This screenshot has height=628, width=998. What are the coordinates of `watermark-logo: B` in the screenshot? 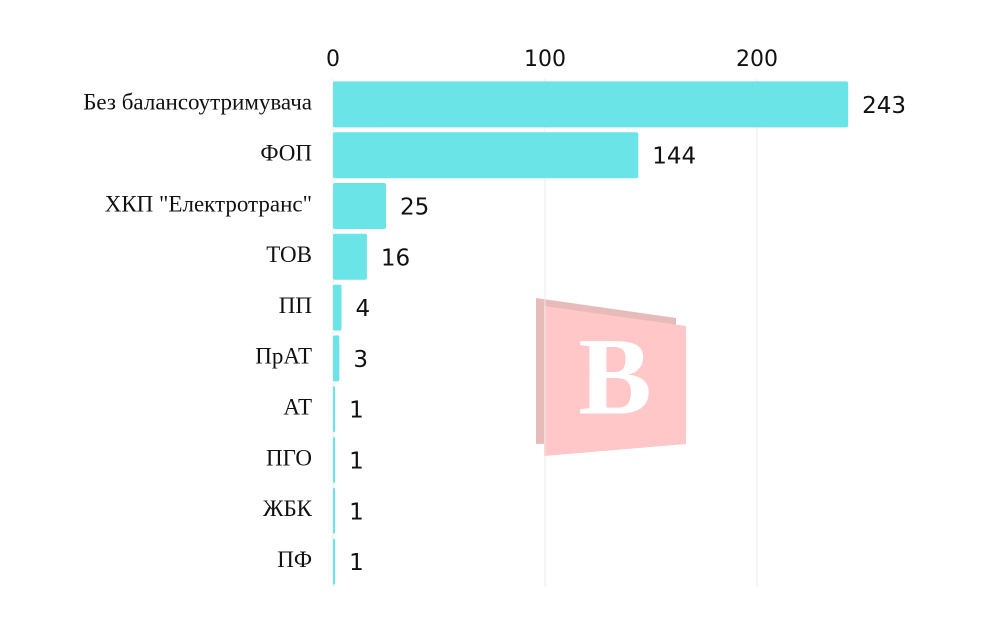 It's located at (611, 377).